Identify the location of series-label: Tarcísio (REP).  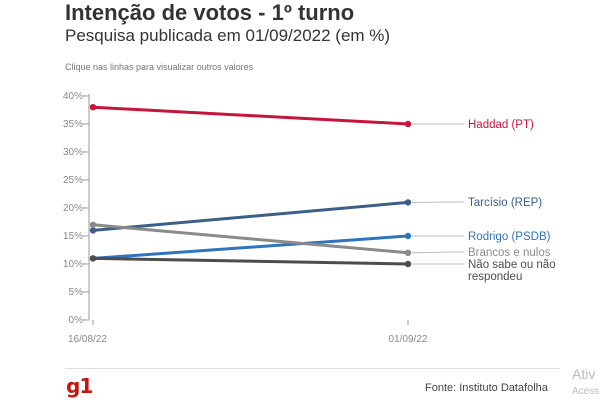
(505, 203).